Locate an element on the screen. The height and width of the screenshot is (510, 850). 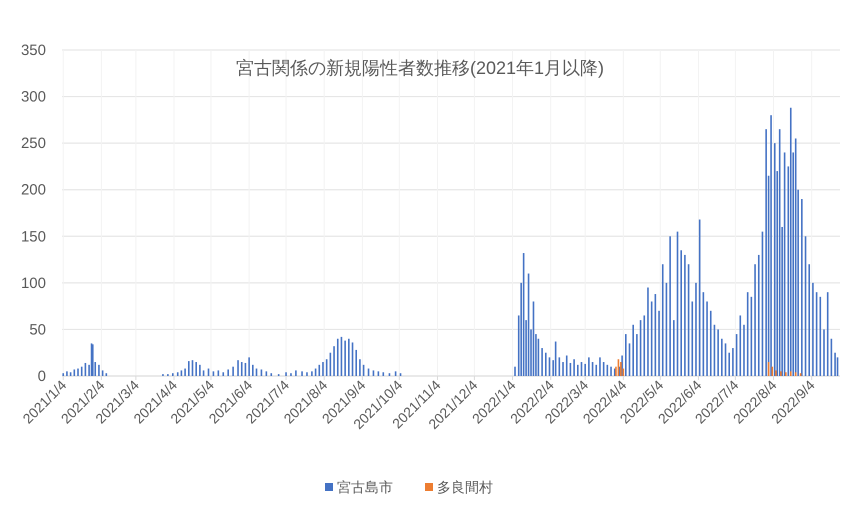
y-tick-label: 250 is located at coordinates (33, 143).